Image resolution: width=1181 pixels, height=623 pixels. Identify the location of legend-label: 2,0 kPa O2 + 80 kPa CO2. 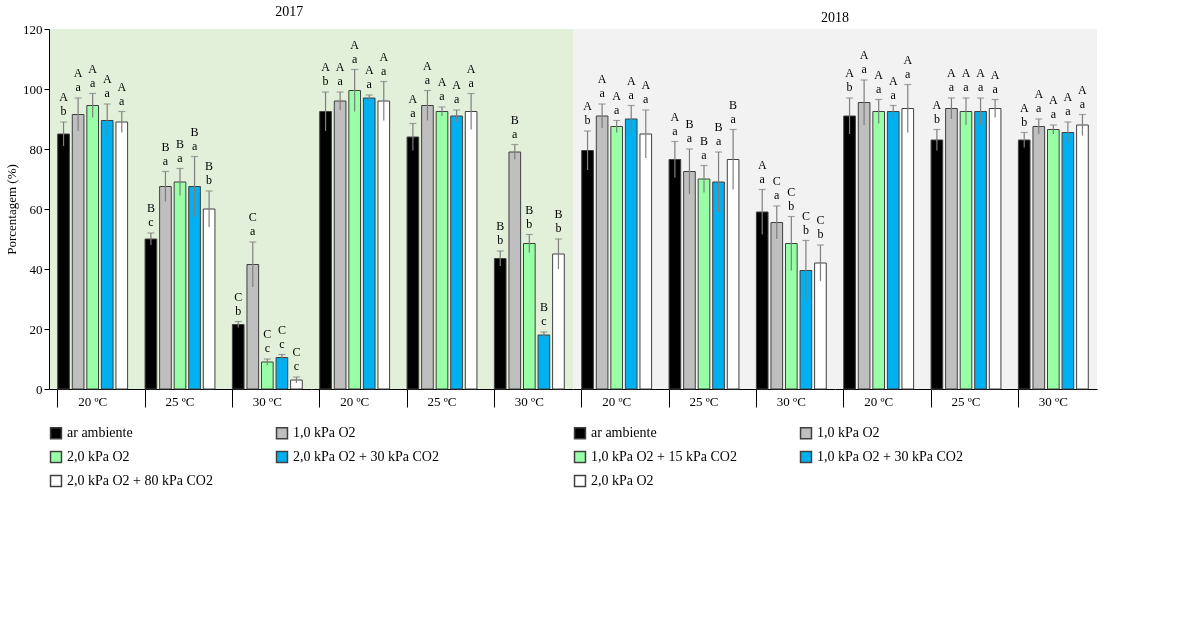
(140, 480).